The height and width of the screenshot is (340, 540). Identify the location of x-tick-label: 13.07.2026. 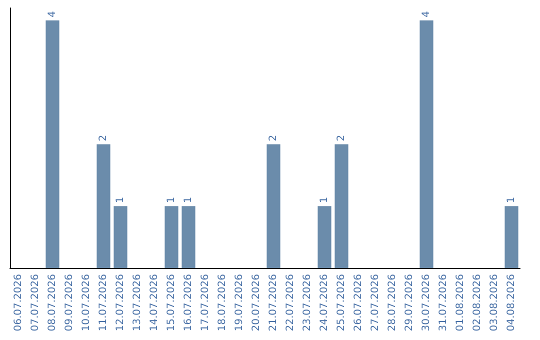
(137, 303).